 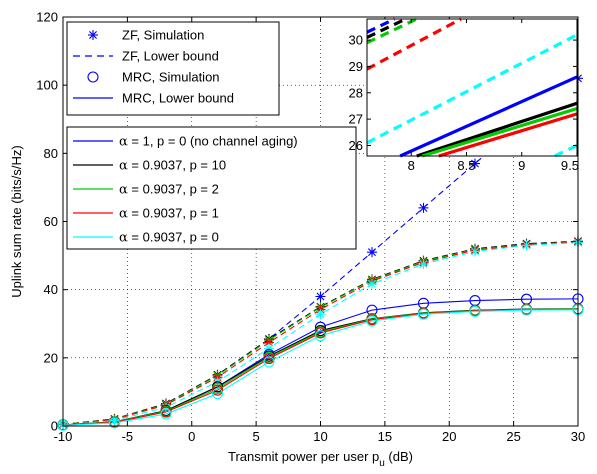 I want to click on legend-label-alpha-p10: α = 0.9037, p = 10, so click(x=172, y=166).